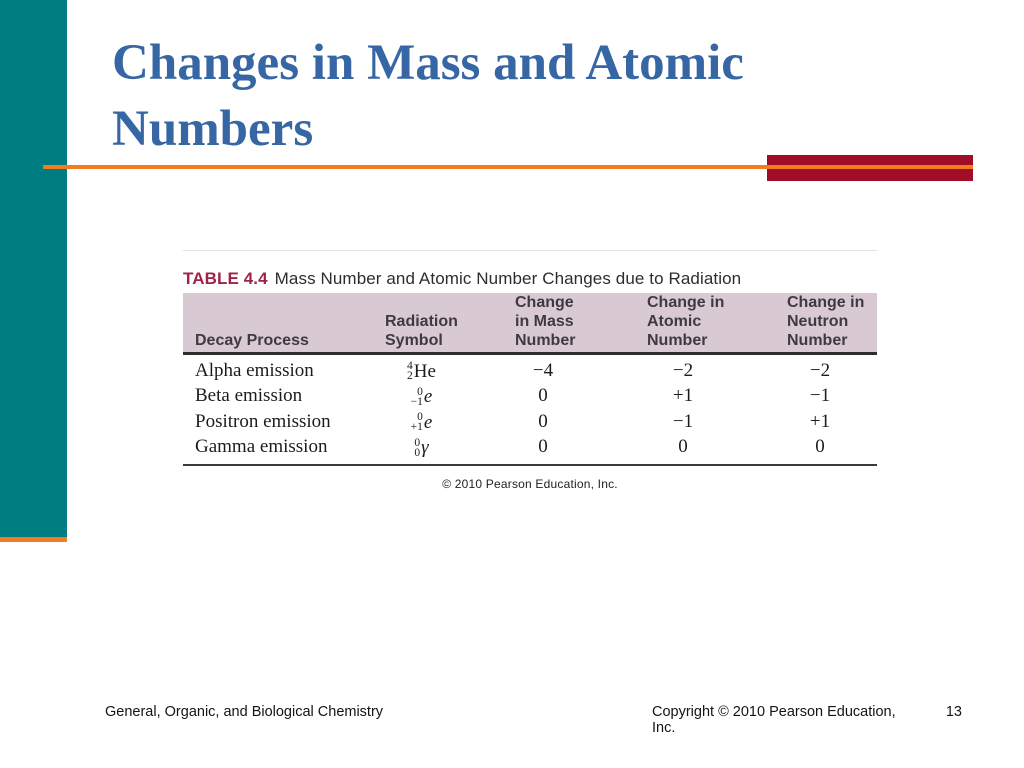 The image size is (1024, 768). What do you see at coordinates (421, 331) in the screenshot?
I see `header-cell-radiation-symbol: Radiation Symbol` at bounding box center [421, 331].